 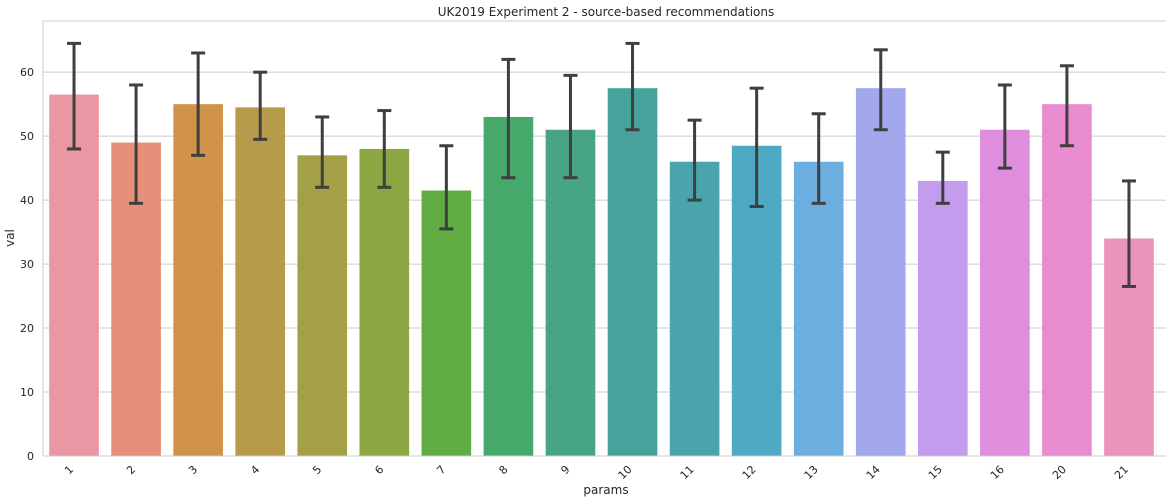 What do you see at coordinates (255, 470) in the screenshot?
I see `x-tick-label: 4` at bounding box center [255, 470].